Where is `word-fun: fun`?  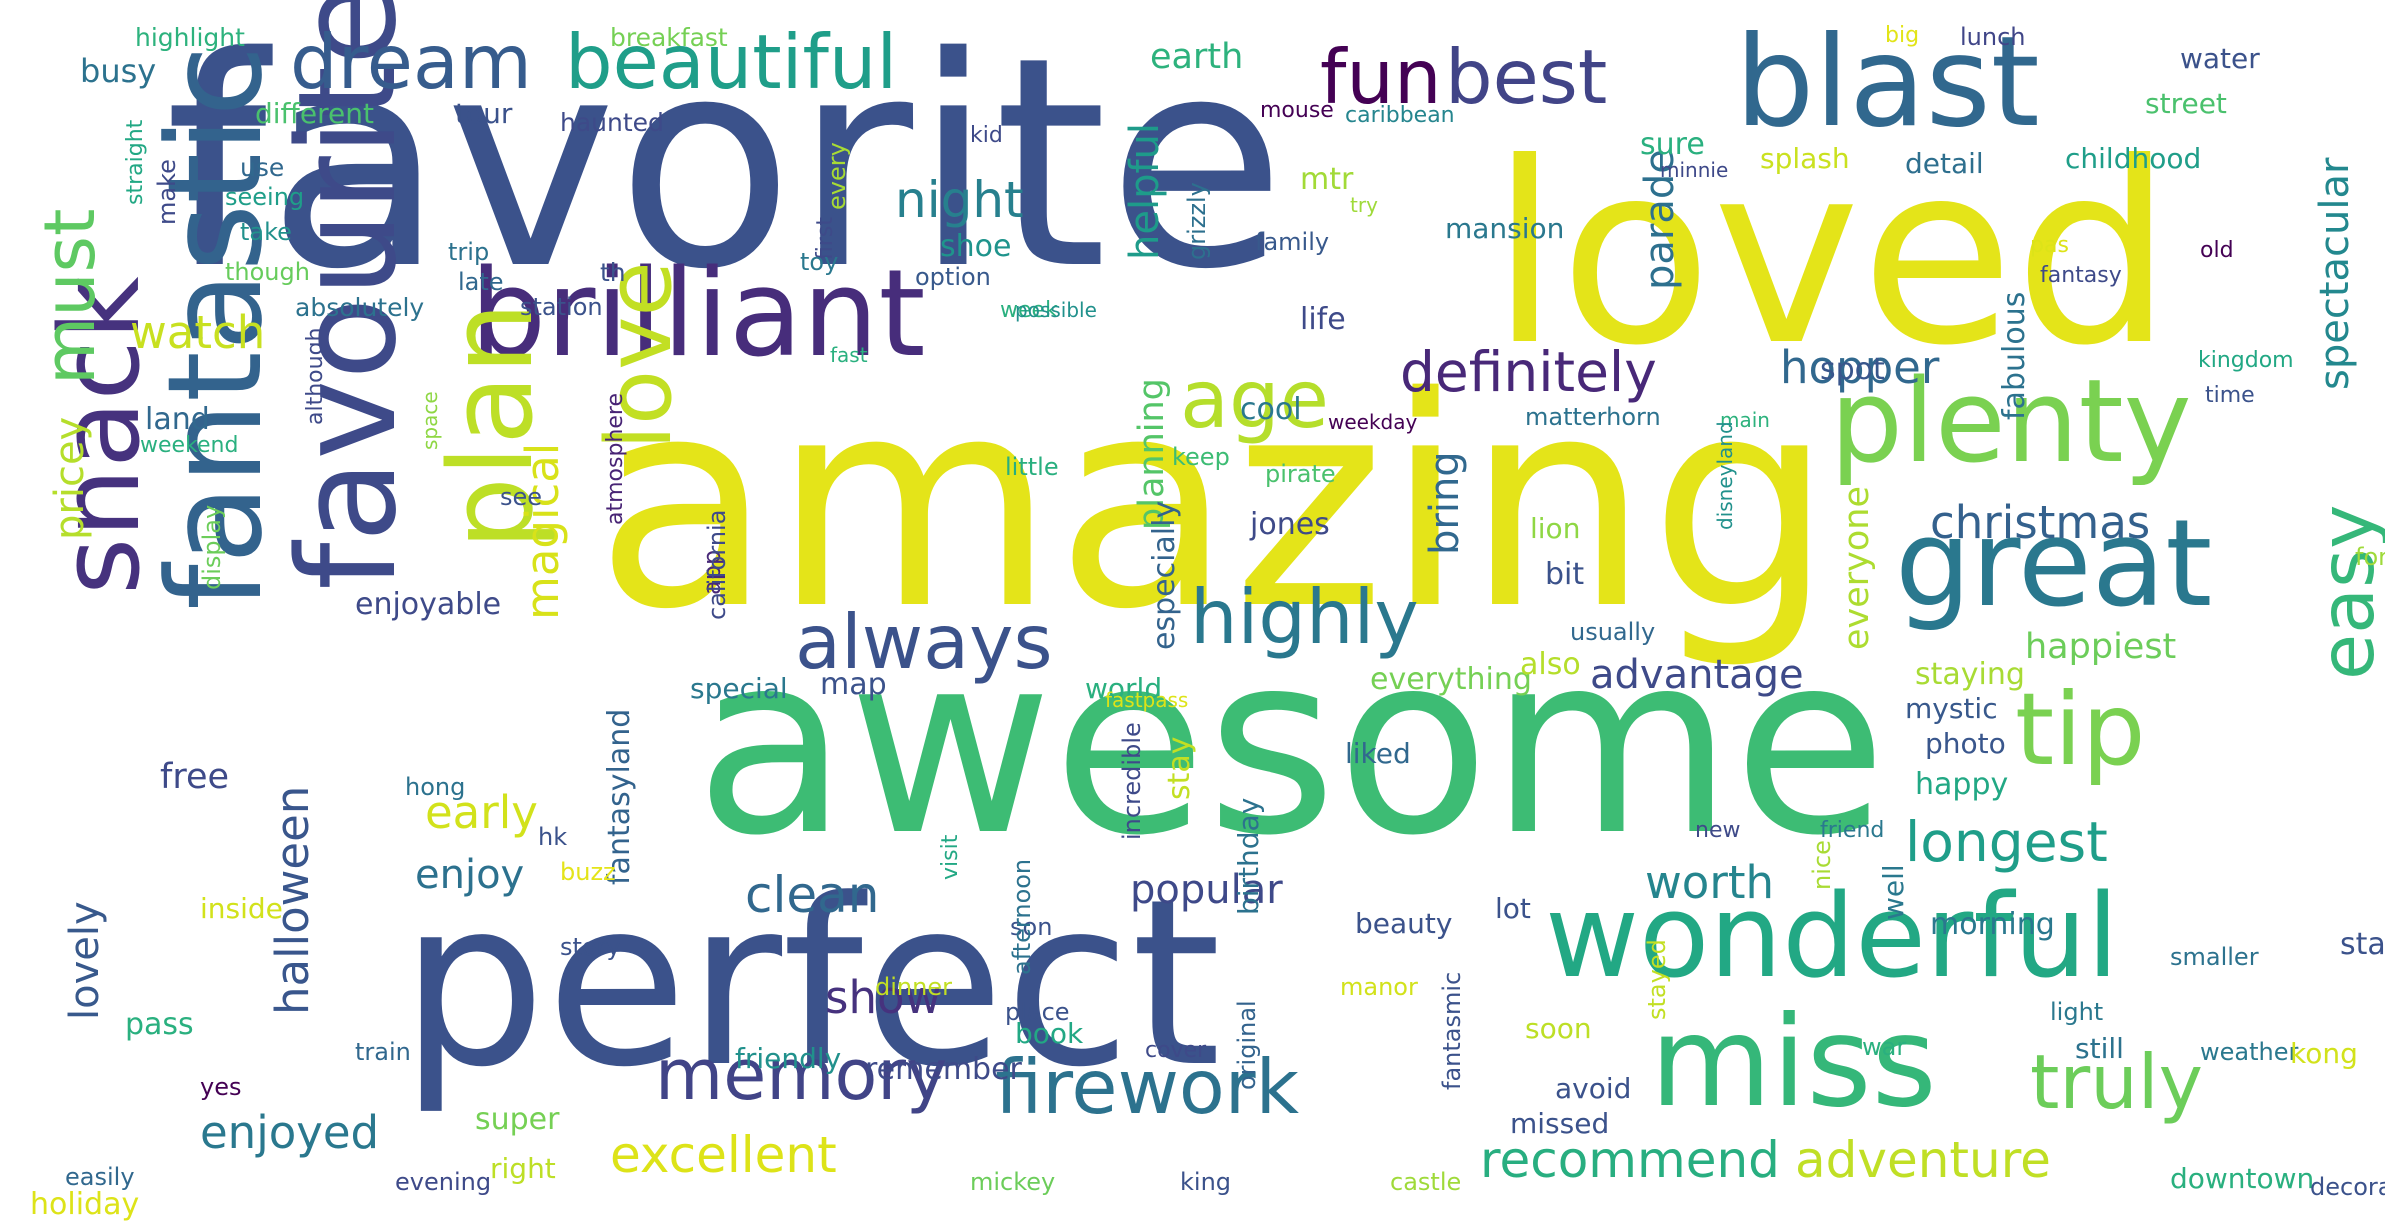
word-fun: fun is located at coordinates (1381, 77).